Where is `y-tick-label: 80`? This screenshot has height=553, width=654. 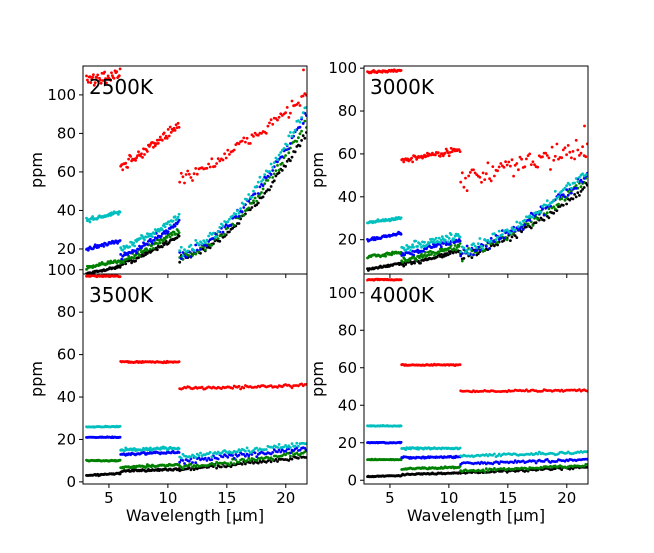 y-tick-label: 80 is located at coordinates (347, 330).